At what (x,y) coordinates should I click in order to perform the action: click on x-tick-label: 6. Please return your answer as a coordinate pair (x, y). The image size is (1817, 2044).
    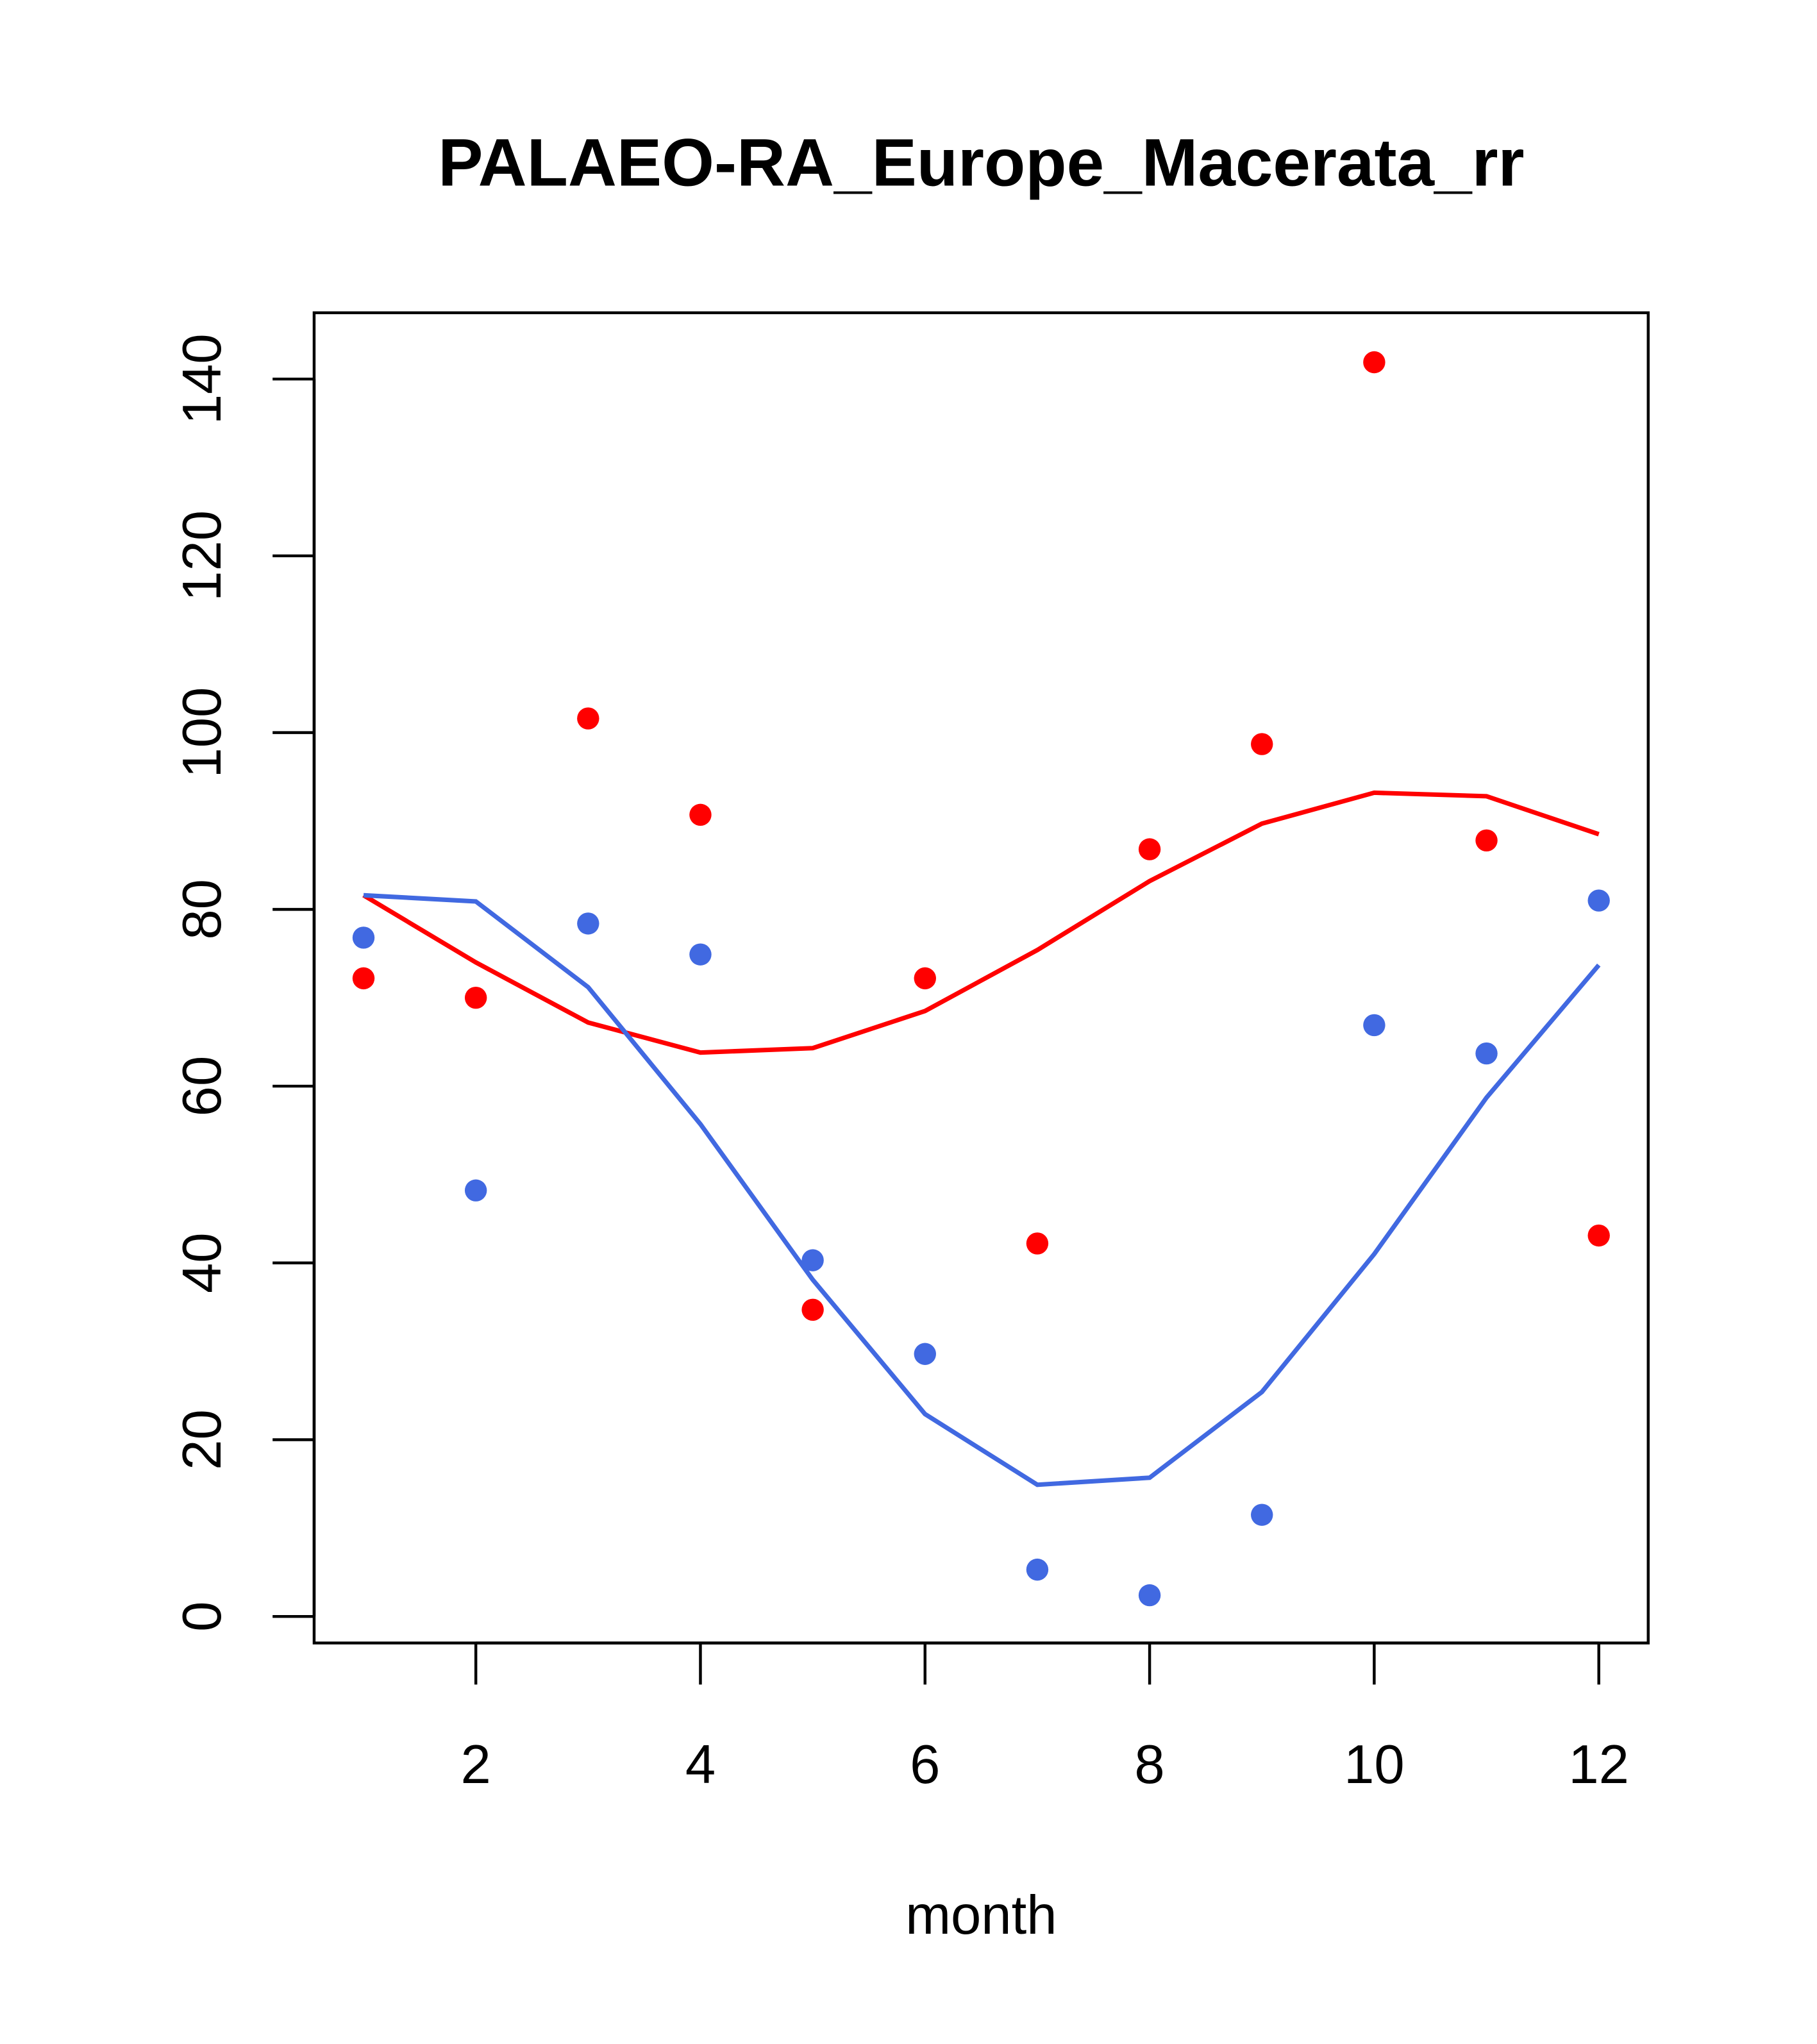
    Looking at the image, I should click on (925, 1764).